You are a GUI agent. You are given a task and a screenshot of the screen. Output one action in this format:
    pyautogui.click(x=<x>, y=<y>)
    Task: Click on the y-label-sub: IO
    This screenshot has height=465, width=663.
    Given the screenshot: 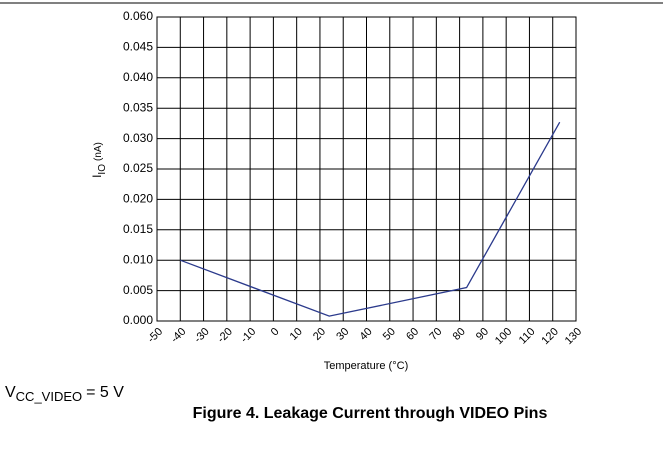 What is the action you would take?
    pyautogui.click(x=102, y=169)
    